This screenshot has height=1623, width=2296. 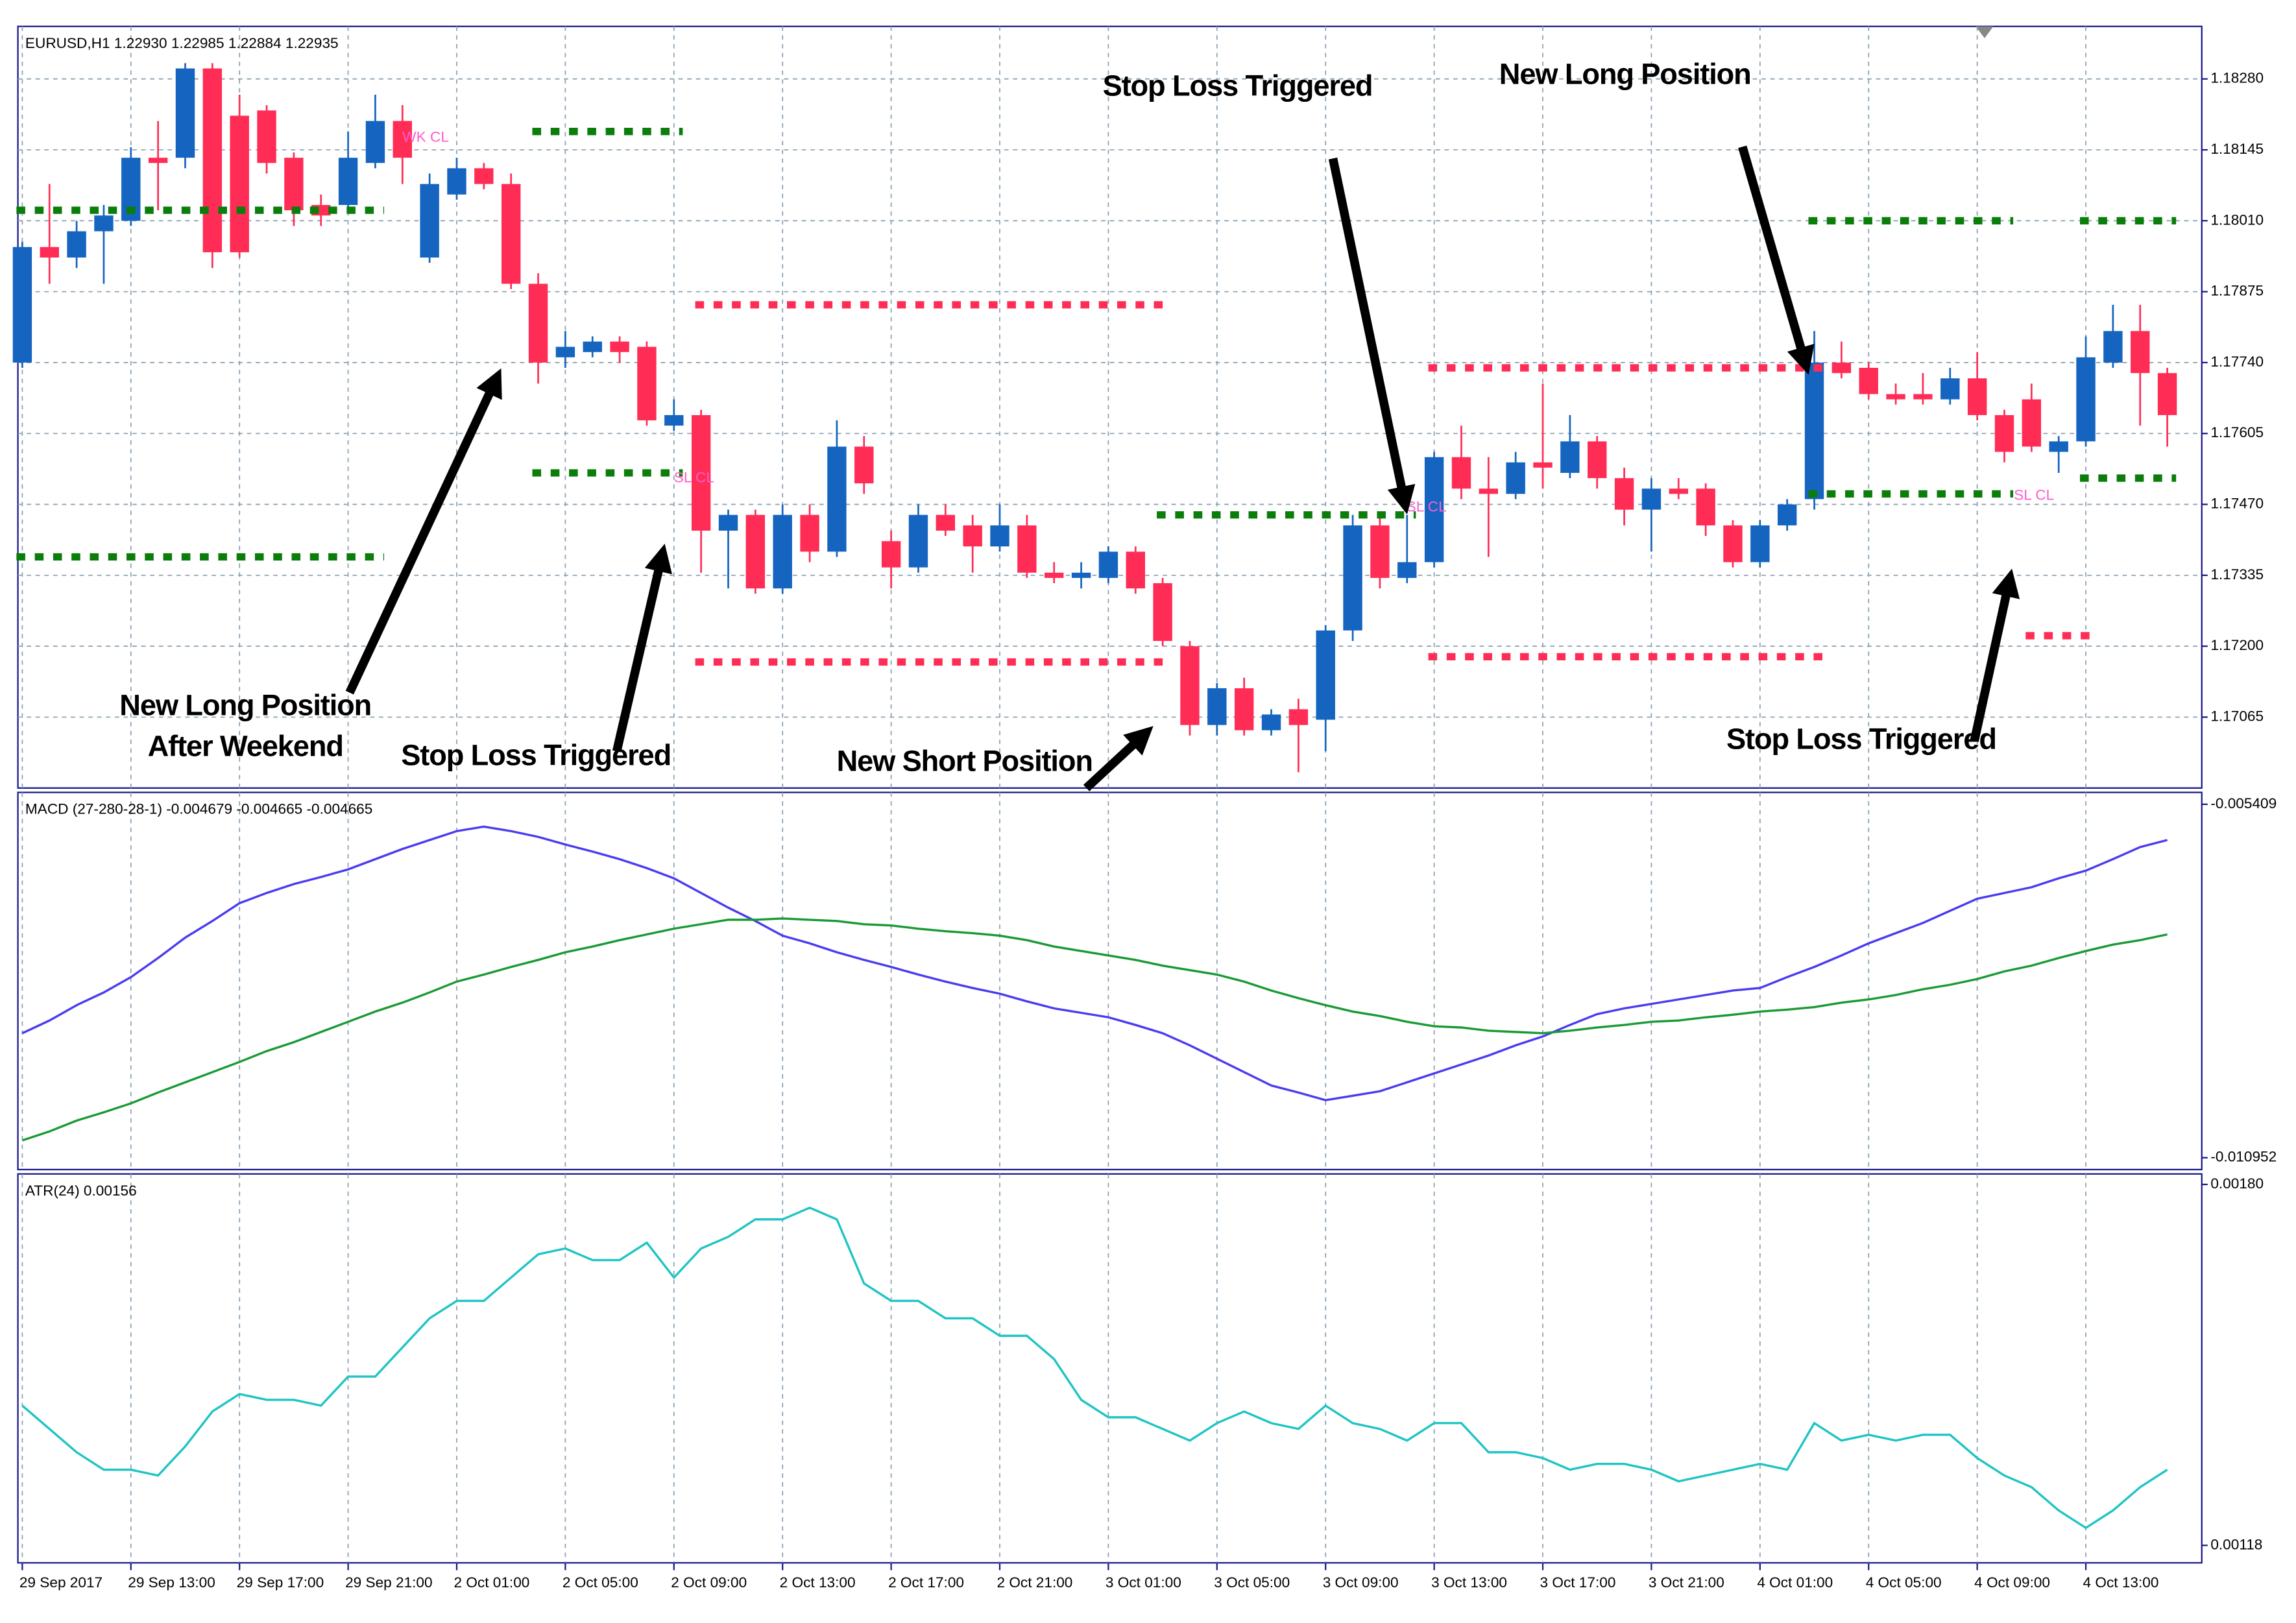 I want to click on x-tick-label: 2 Oct 09:00, so click(x=709, y=1582).